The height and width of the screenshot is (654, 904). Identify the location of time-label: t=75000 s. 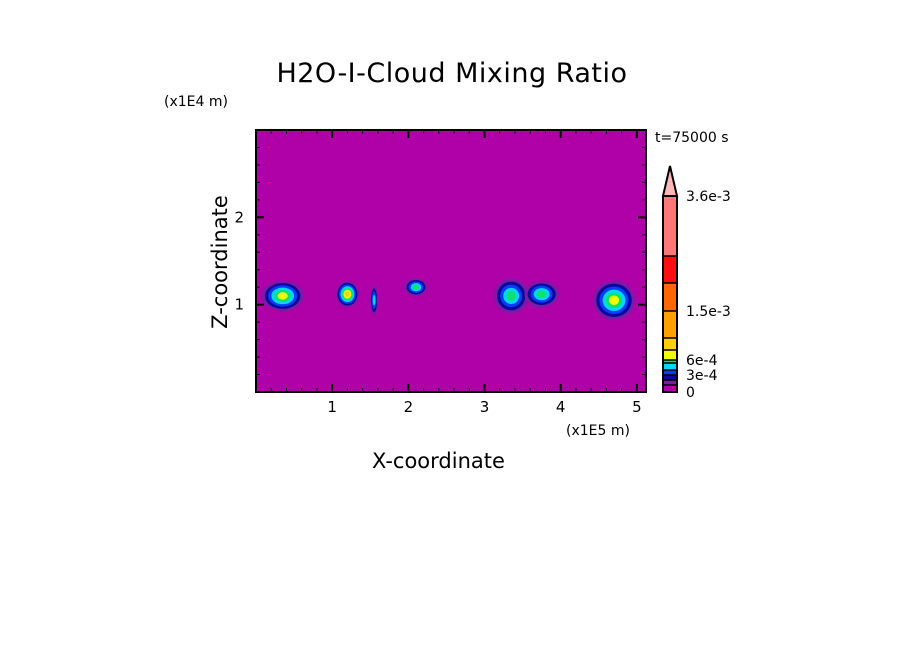
(692, 138).